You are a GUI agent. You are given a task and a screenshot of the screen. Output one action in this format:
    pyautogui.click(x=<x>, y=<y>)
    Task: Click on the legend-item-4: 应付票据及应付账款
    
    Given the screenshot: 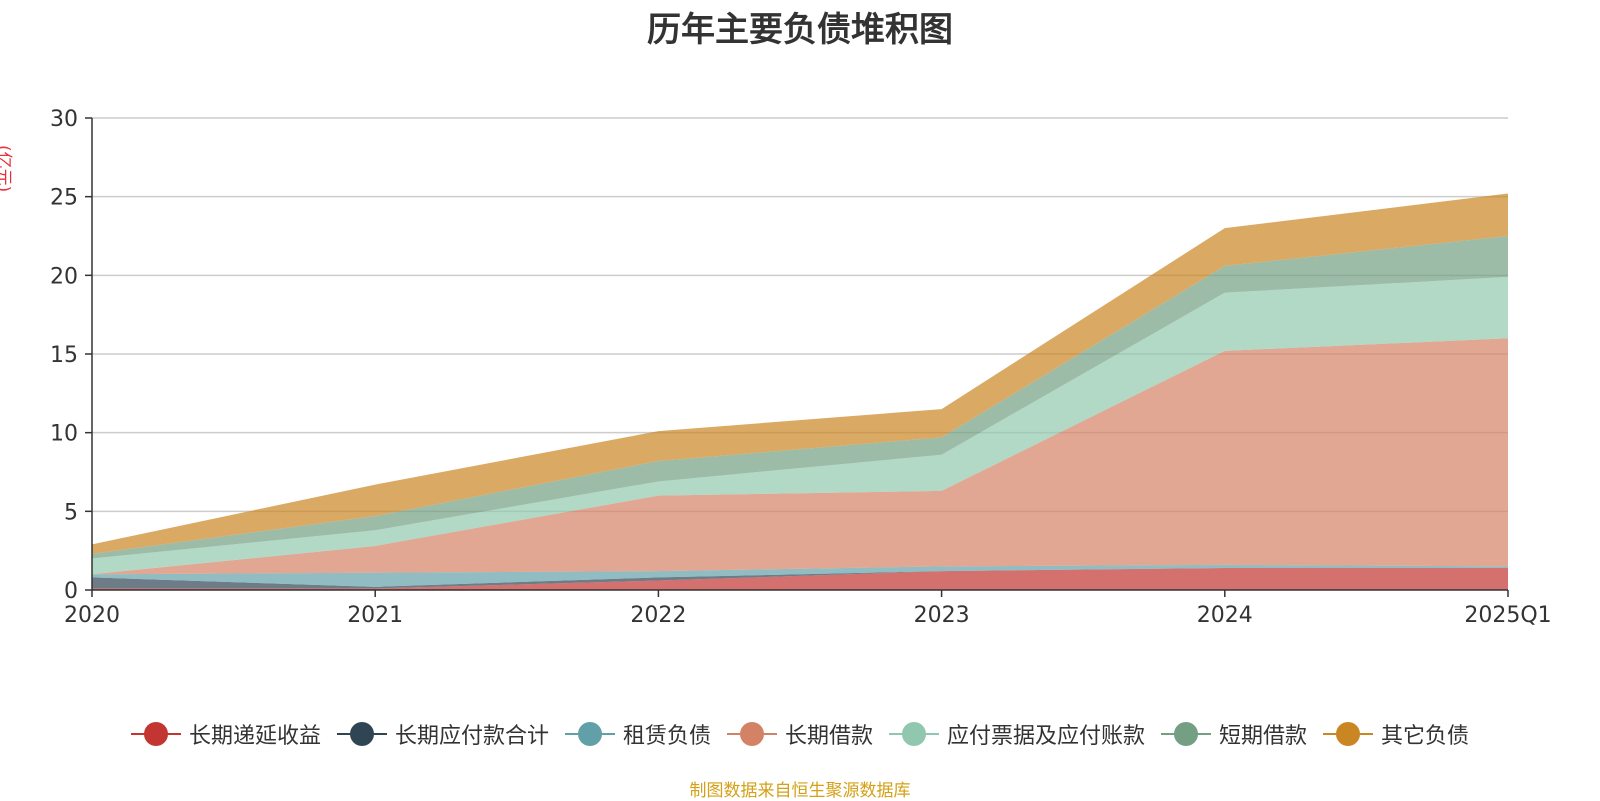 What is the action you would take?
    pyautogui.click(x=1017, y=734)
    